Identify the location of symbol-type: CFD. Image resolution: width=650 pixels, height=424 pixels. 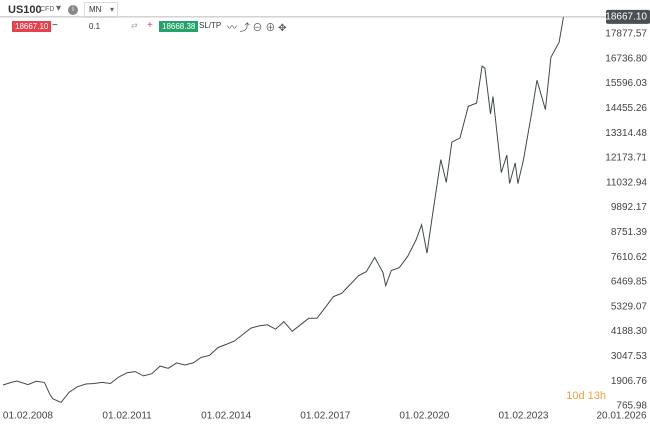
(47, 9).